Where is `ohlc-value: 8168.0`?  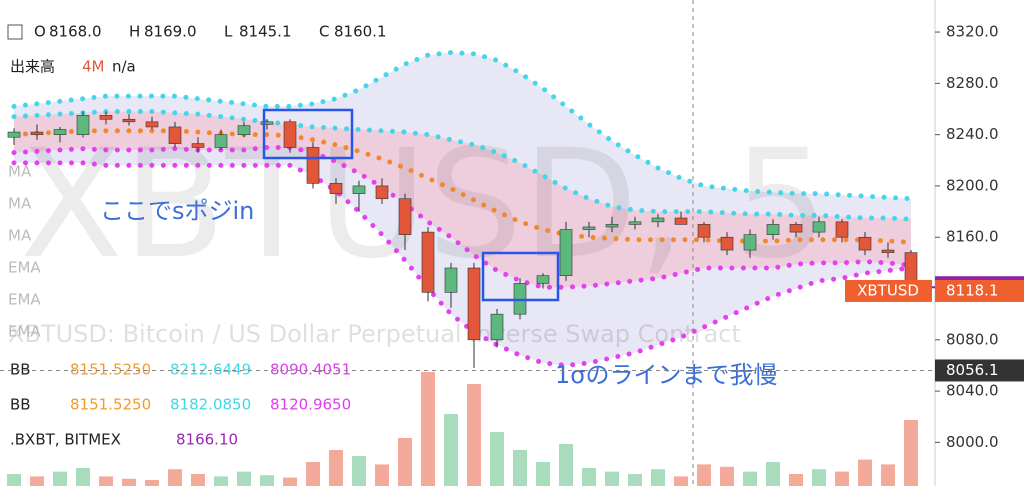
ohlc-value: 8168.0 is located at coordinates (75, 32).